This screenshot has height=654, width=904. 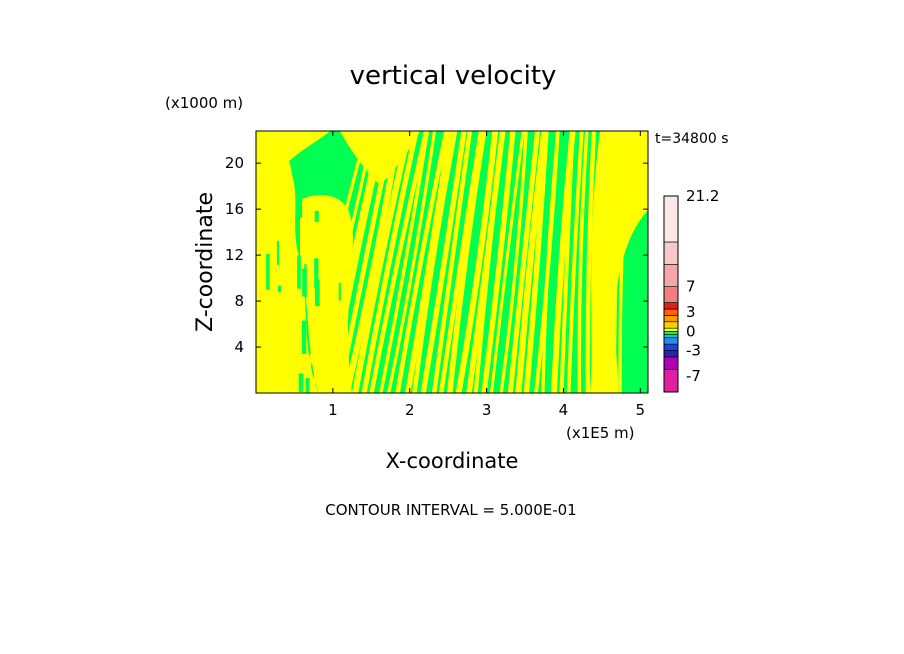 What do you see at coordinates (691, 312) in the screenshot?
I see `colorbar-label: 3` at bounding box center [691, 312].